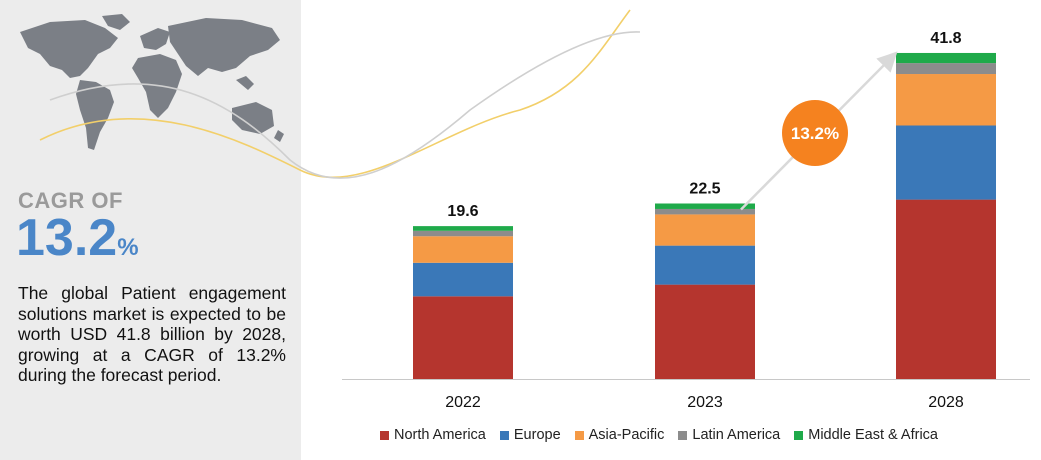 This screenshot has width=1041, height=460. I want to click on bar-segment-asia-pacific-2028, so click(946, 100).